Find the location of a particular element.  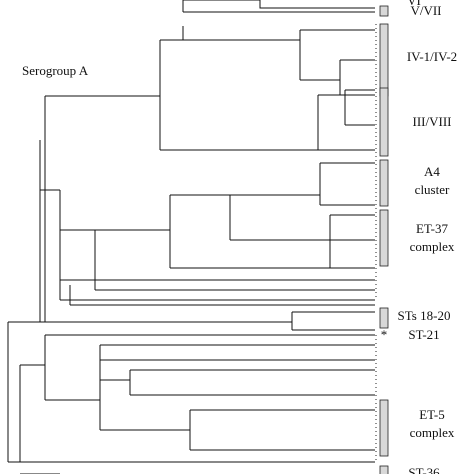

annotation: Serogroup A is located at coordinates (55, 70).